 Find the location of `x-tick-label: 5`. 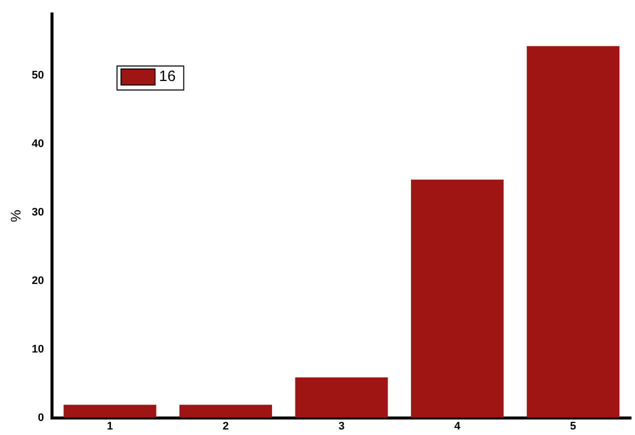

x-tick-label: 5 is located at coordinates (573, 426).